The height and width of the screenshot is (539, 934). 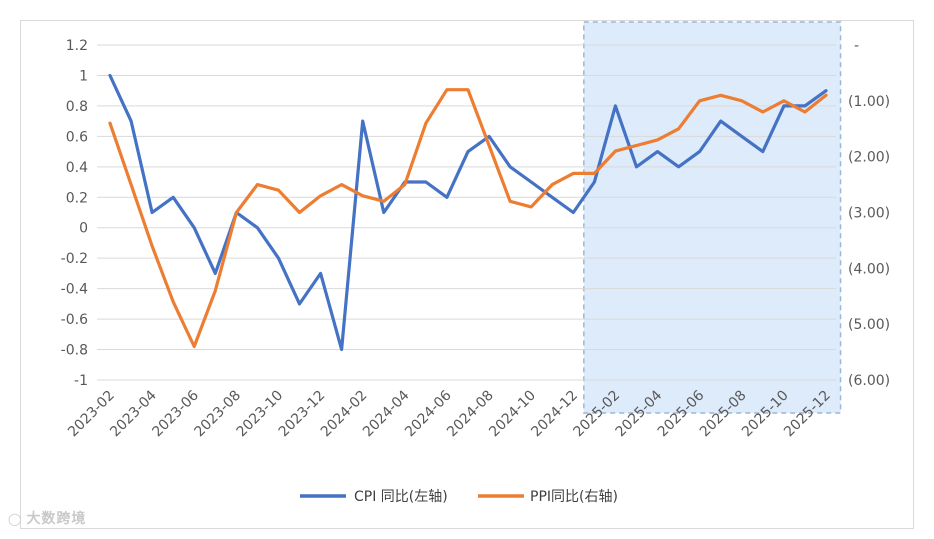 I want to click on left-axis-tick-label: 1.2, so click(x=77, y=46).